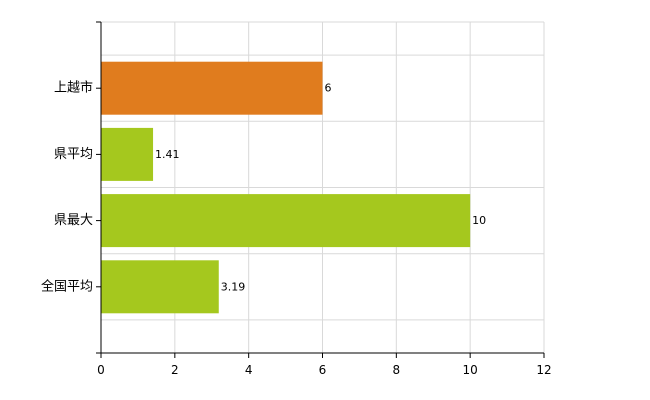  What do you see at coordinates (328, 88) in the screenshot?
I see `data-label-0: 6` at bounding box center [328, 88].